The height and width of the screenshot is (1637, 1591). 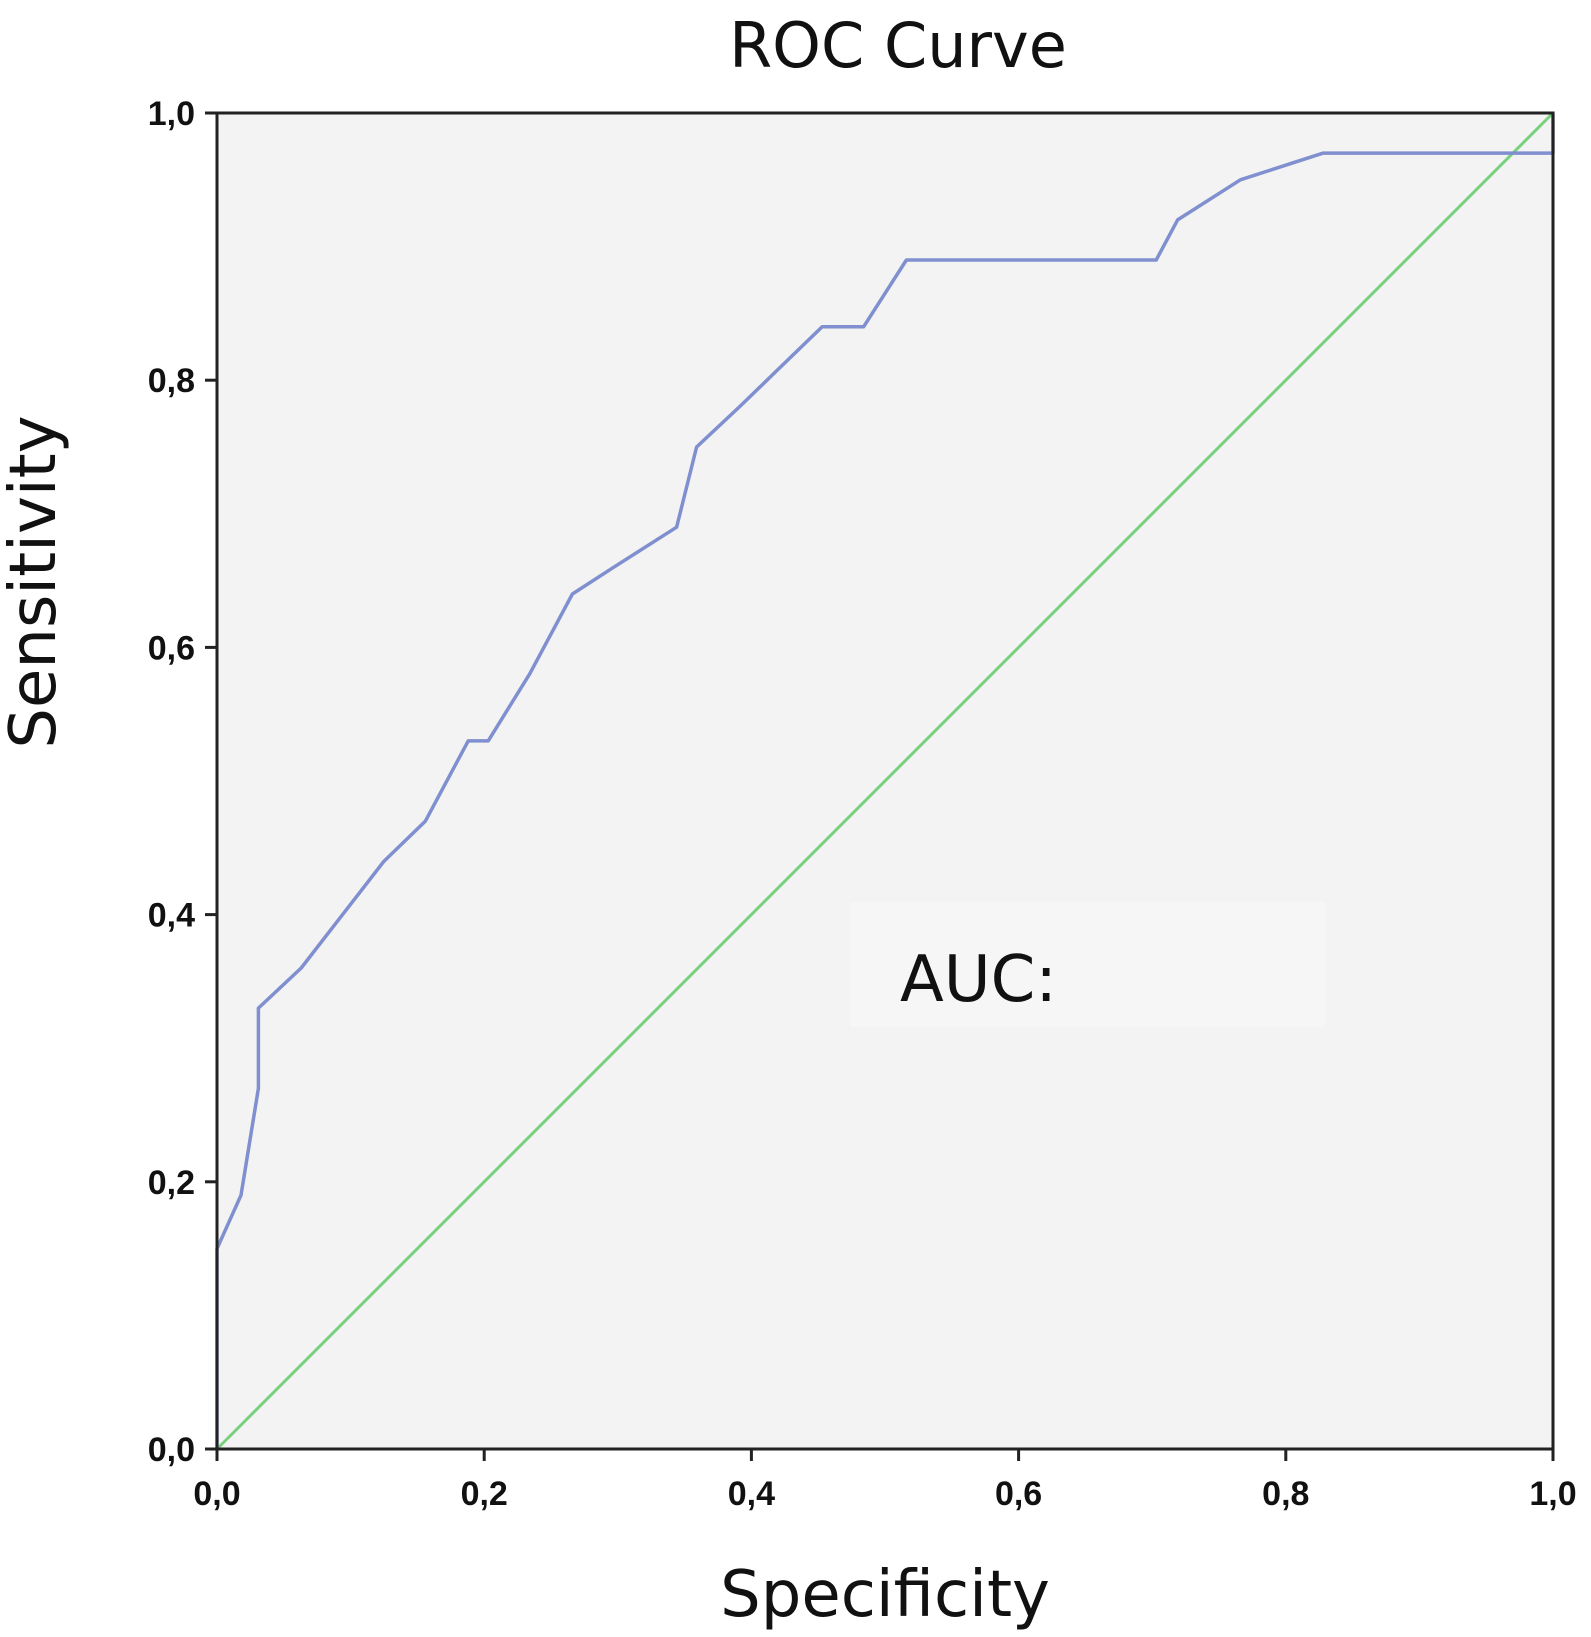 I want to click on x-axis-title: Specificity, so click(x=885, y=1595).